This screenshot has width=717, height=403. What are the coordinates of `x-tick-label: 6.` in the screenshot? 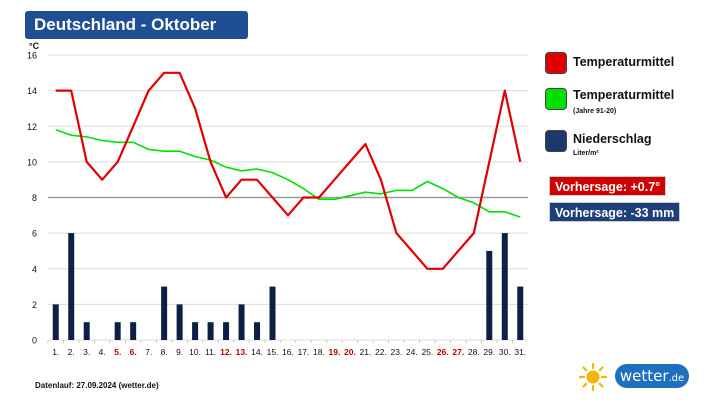 It's located at (133, 352).